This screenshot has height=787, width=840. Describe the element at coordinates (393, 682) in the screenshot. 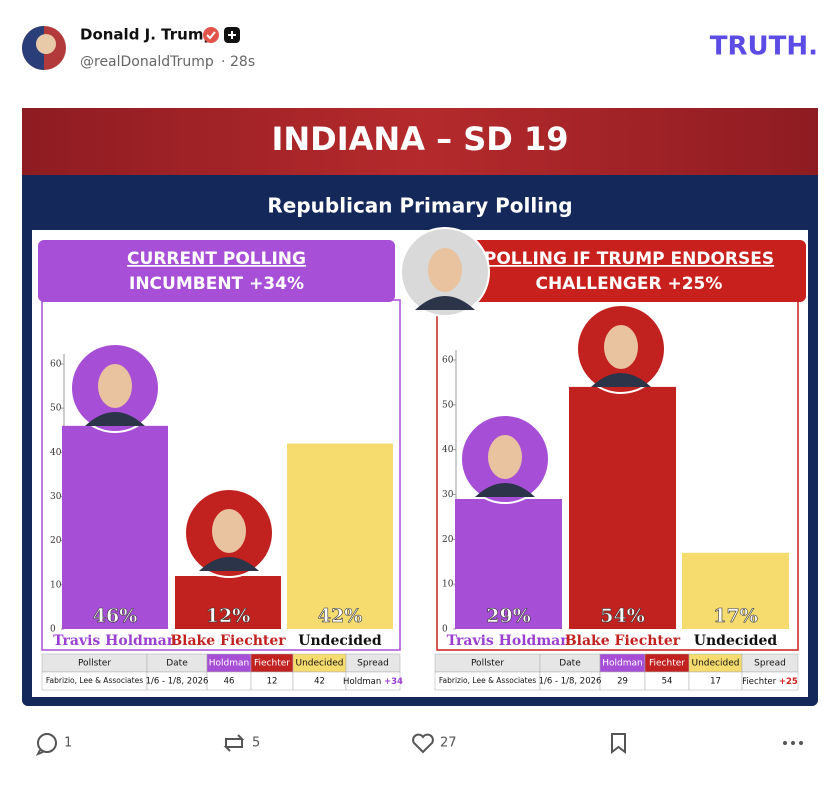

I see `spread-value: +34` at that location.